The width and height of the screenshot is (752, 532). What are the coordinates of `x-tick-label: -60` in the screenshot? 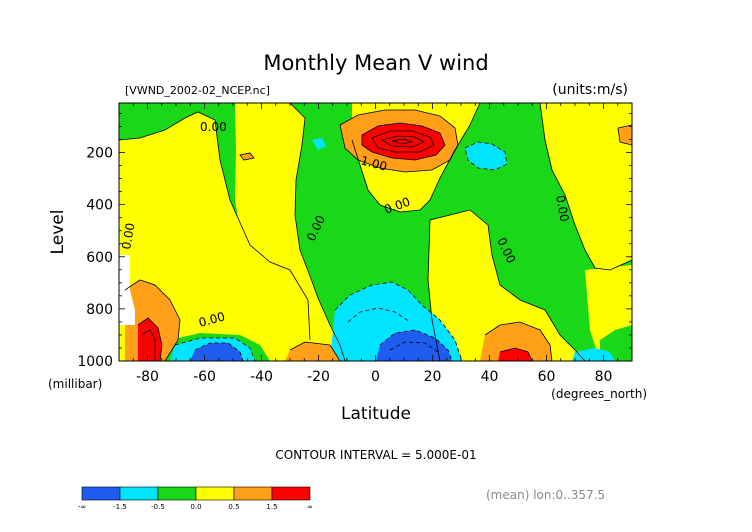 It's located at (204, 377).